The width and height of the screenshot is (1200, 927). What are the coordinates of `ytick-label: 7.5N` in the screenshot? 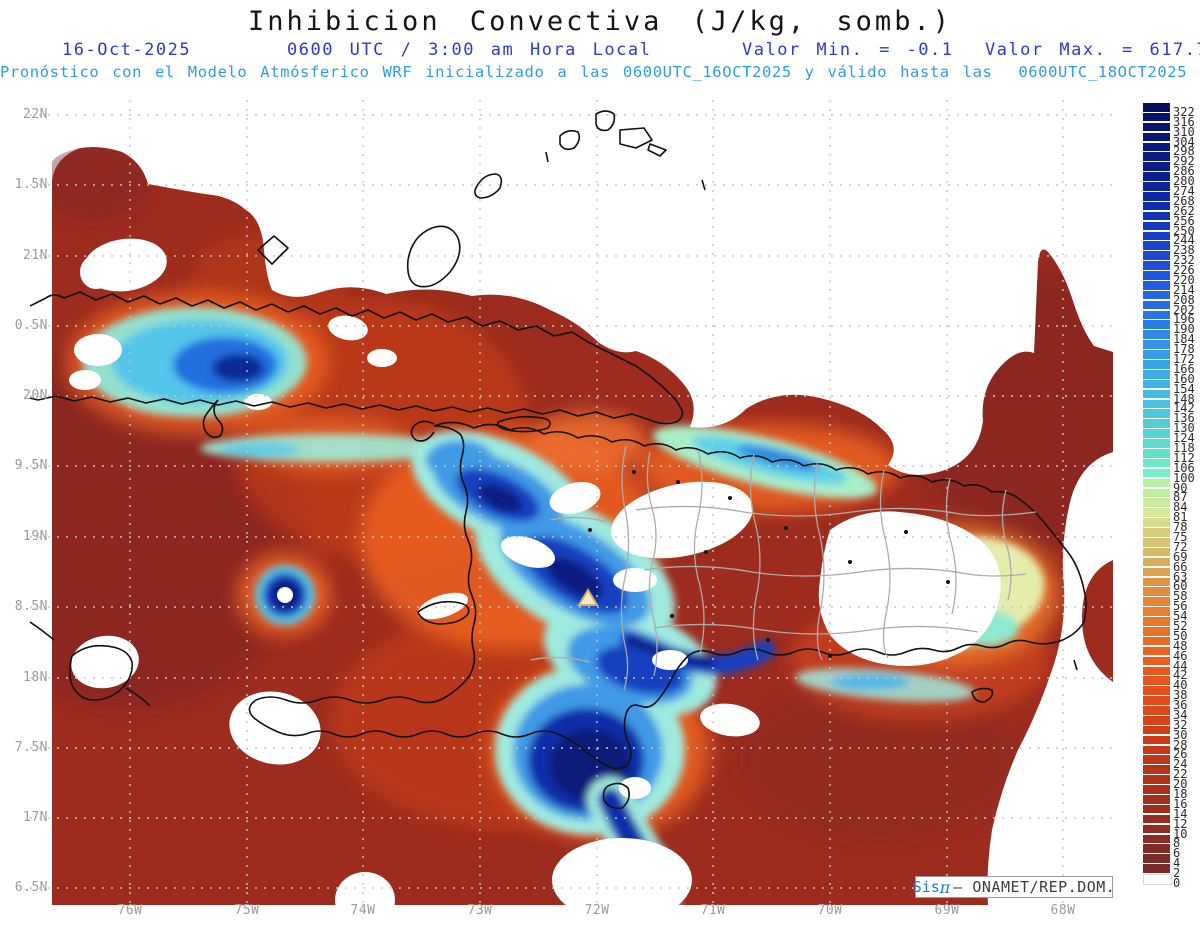 It's located at (31, 747).